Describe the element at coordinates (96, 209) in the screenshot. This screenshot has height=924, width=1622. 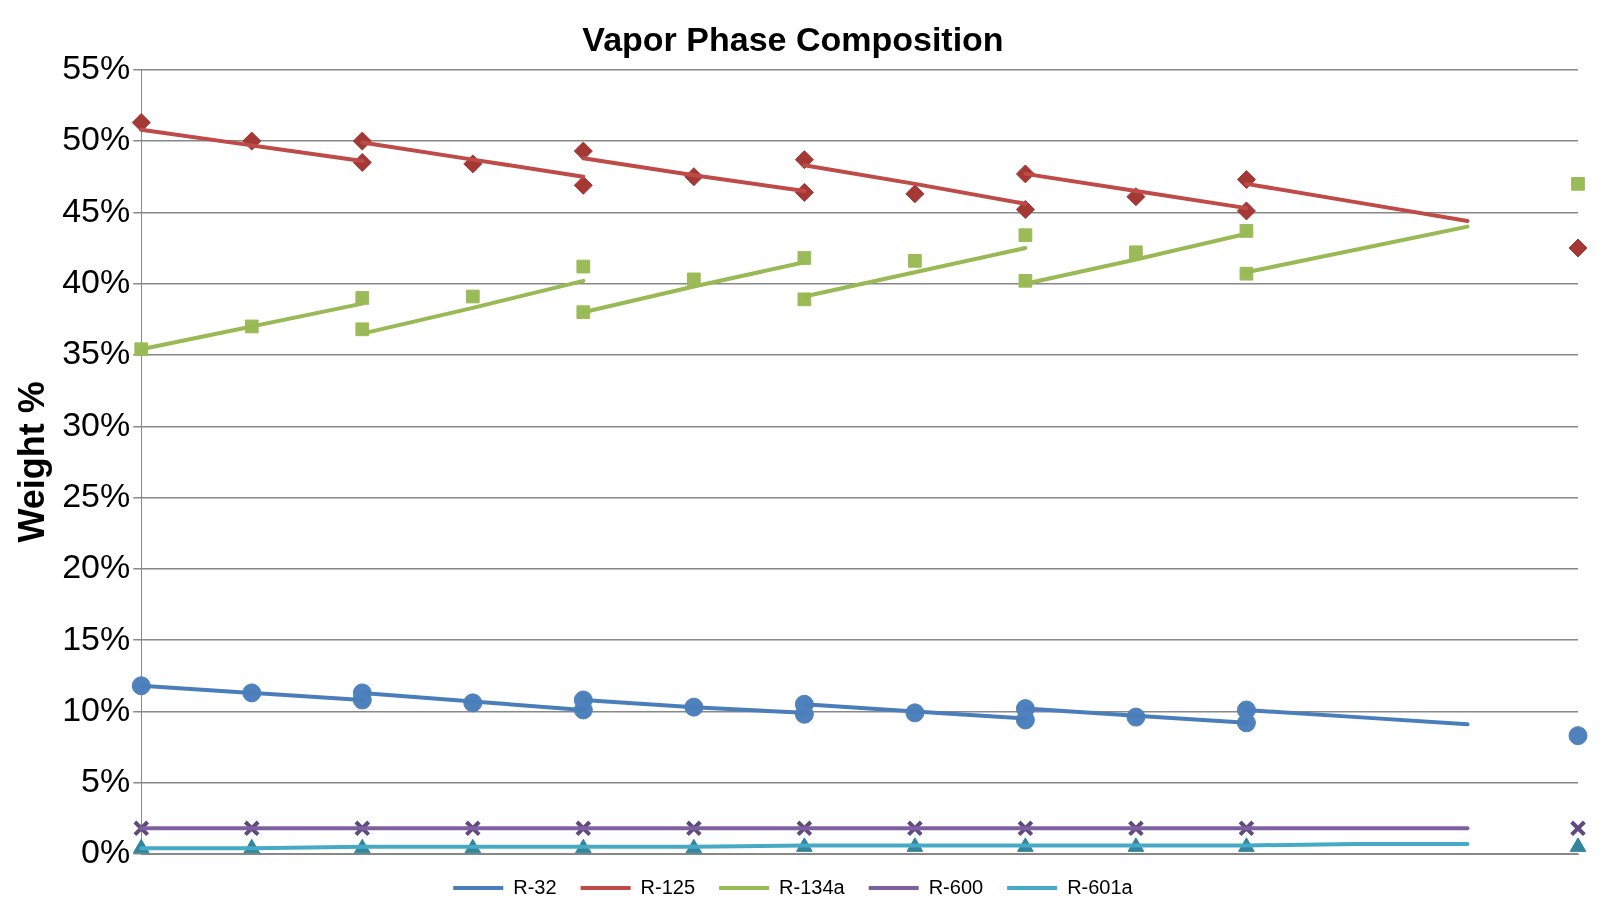
I see `y-tick-label: 45%` at that location.